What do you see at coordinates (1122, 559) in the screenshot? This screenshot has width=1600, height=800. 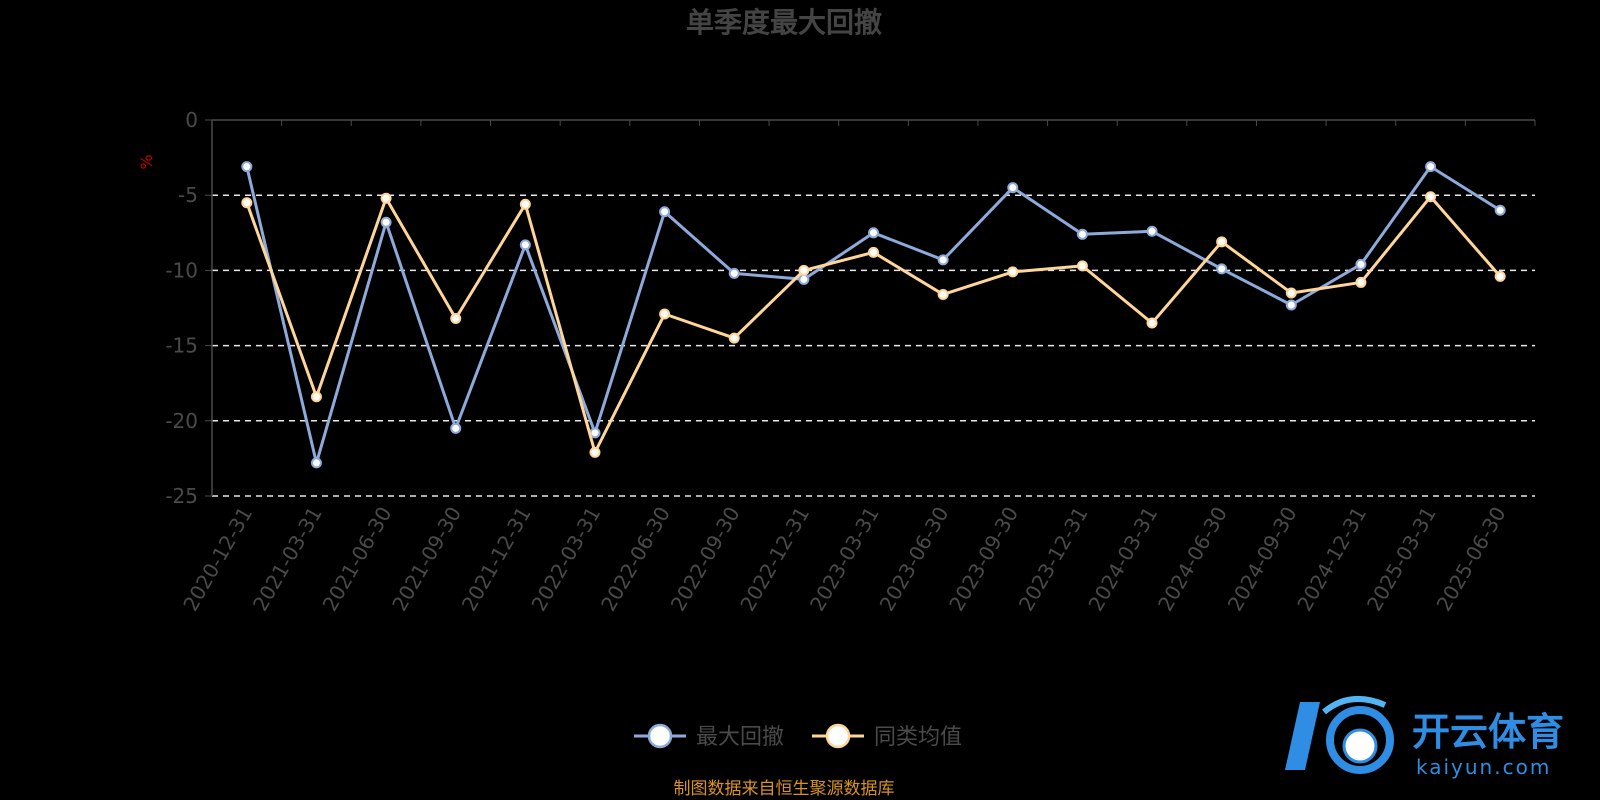 I see `x-tick-label: 2024-03-31` at bounding box center [1122, 559].